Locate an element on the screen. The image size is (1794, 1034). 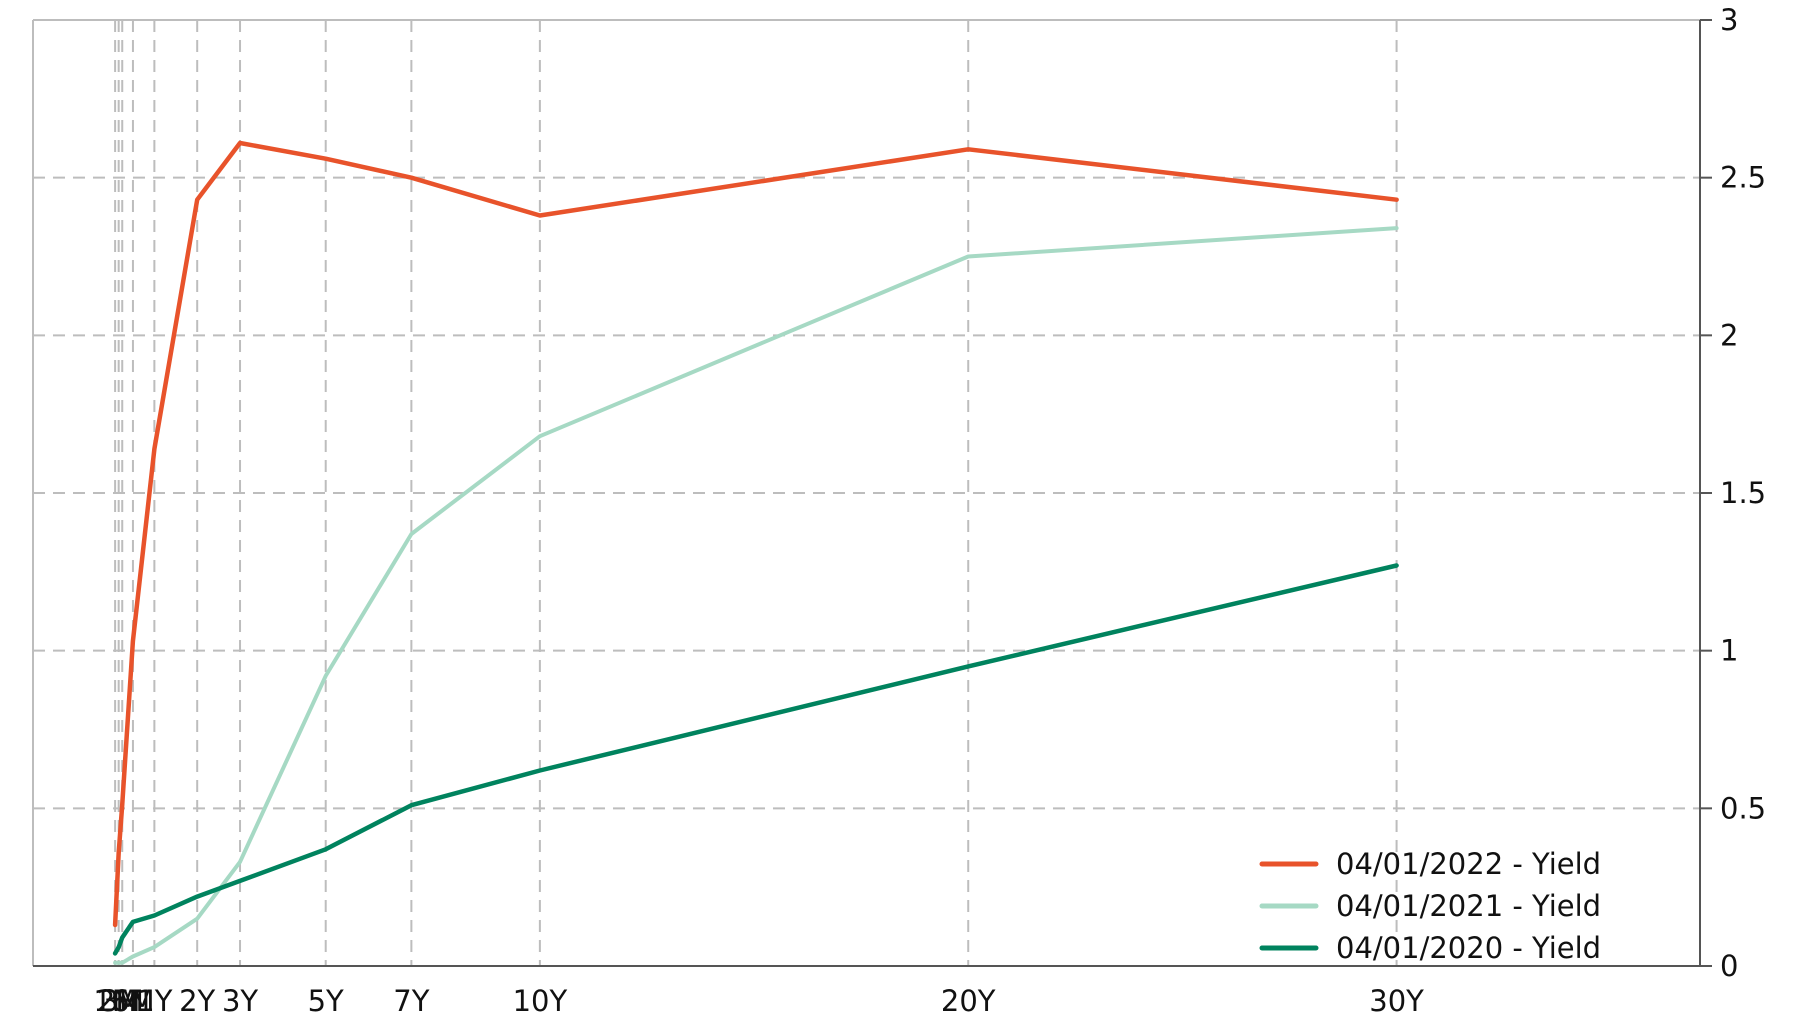
legend-label-0: 04/01/2022 - Yield is located at coordinates (1468, 864).